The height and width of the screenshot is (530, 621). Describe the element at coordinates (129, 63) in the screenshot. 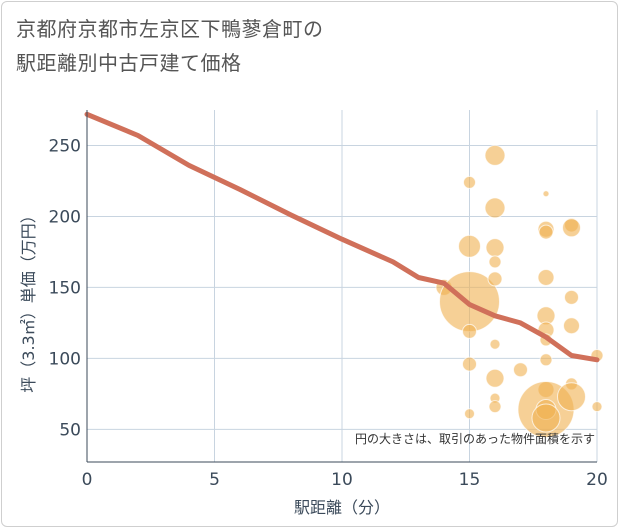

I see `chart-title-line-2: 駅距離別中古戸建て価格` at that location.